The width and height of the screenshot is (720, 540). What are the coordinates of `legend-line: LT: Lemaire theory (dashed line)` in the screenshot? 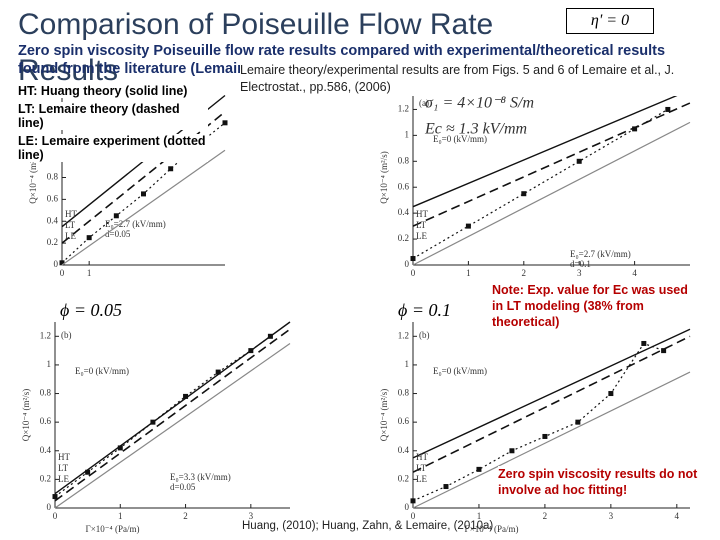 It's located at (113, 116).